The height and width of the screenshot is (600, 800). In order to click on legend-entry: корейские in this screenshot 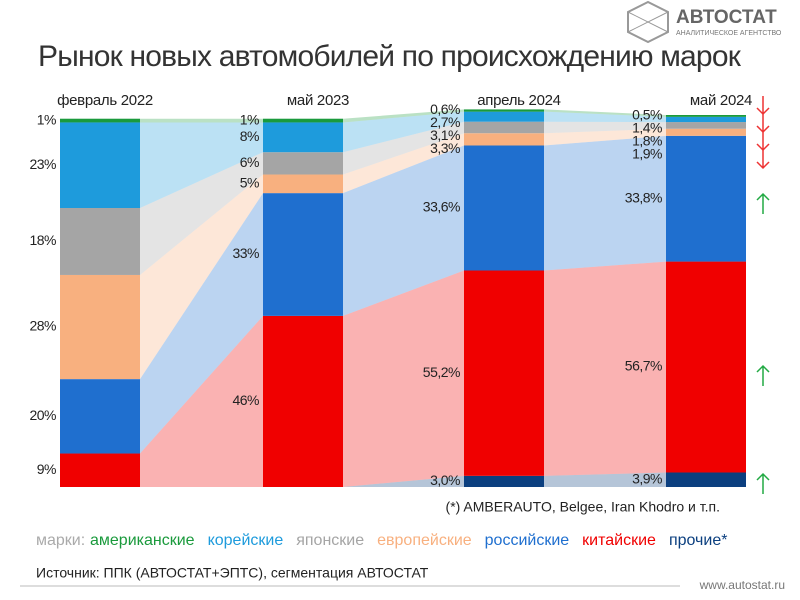, I will do `click(246, 540)`.